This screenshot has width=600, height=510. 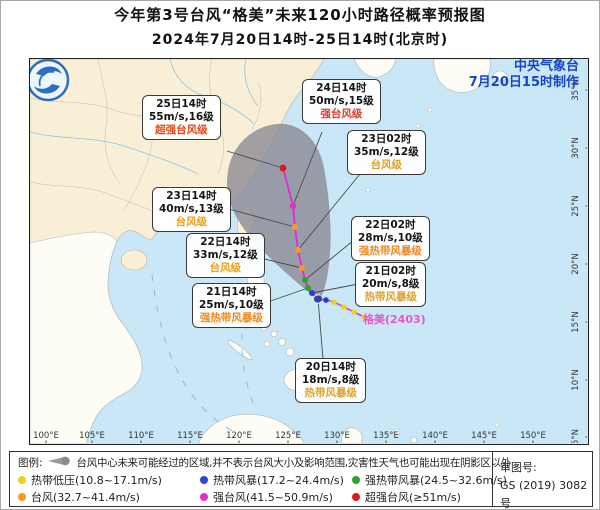 What do you see at coordinates (331, 380) in the screenshot?
I see `forecast-label-20d14h: 20日14时 18m/s,8级 热带风暴级` at bounding box center [331, 380].